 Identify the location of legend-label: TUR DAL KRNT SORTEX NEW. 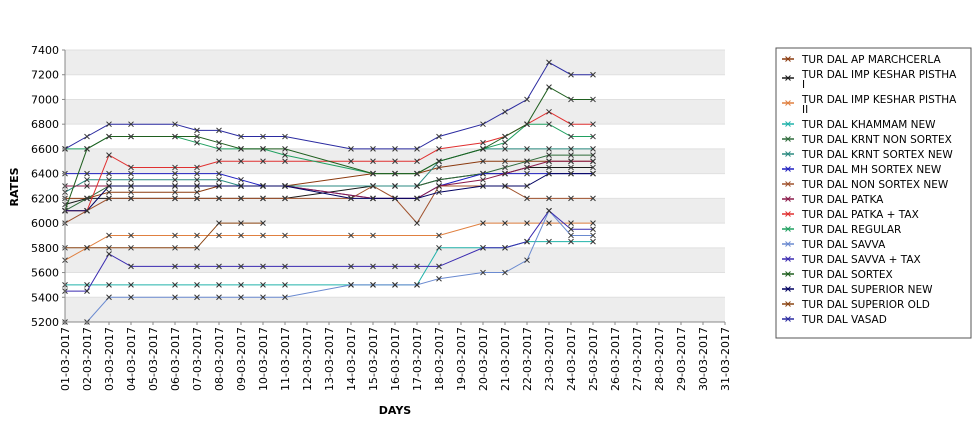
(877, 155).